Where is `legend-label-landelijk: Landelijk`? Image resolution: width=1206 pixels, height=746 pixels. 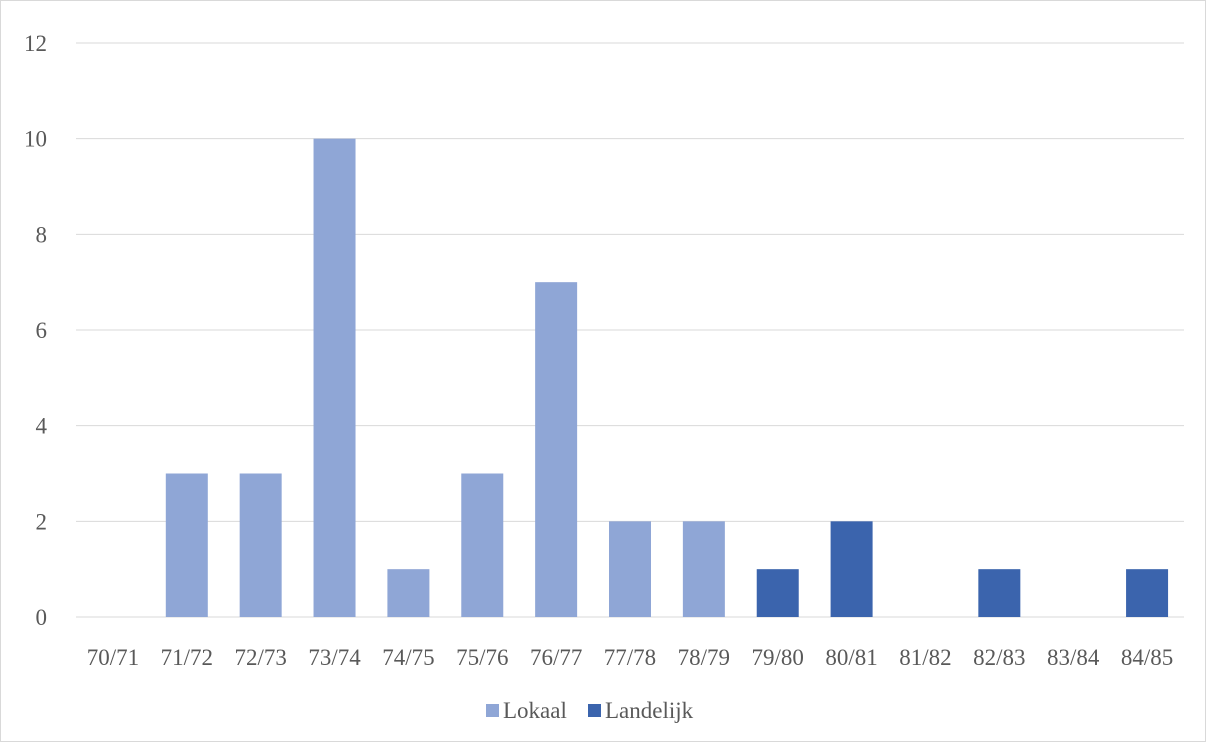
legend-label-landelijk: Landelijk is located at coordinates (649, 710).